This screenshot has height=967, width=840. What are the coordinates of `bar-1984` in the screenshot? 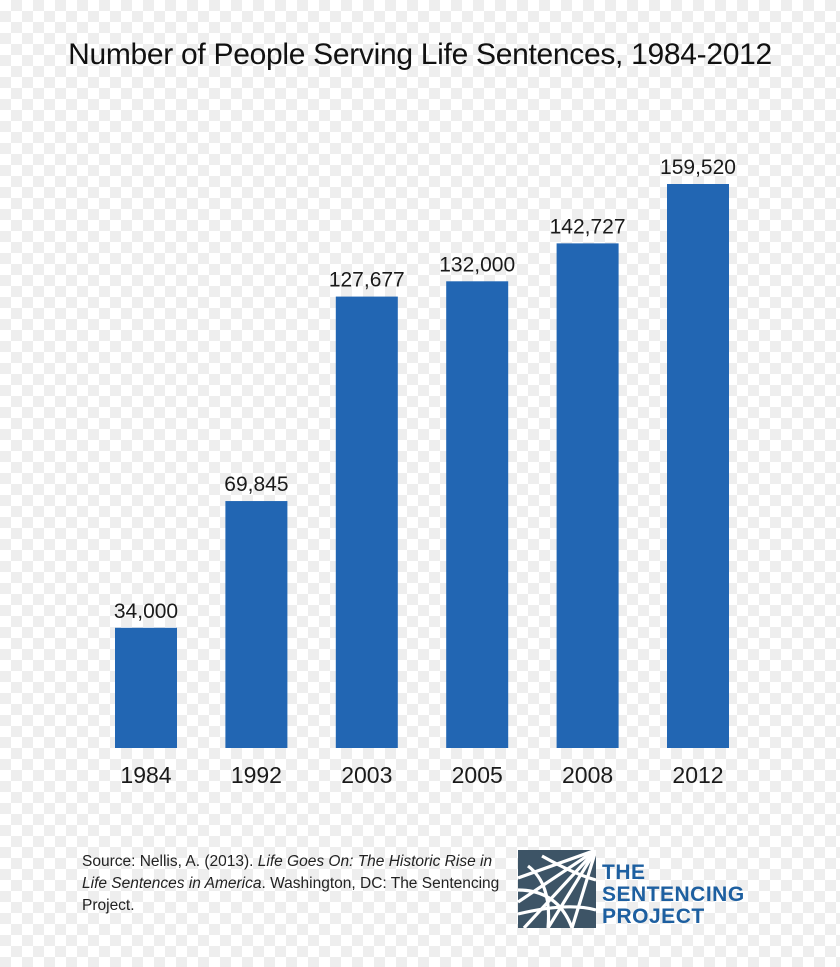 It's located at (146, 687).